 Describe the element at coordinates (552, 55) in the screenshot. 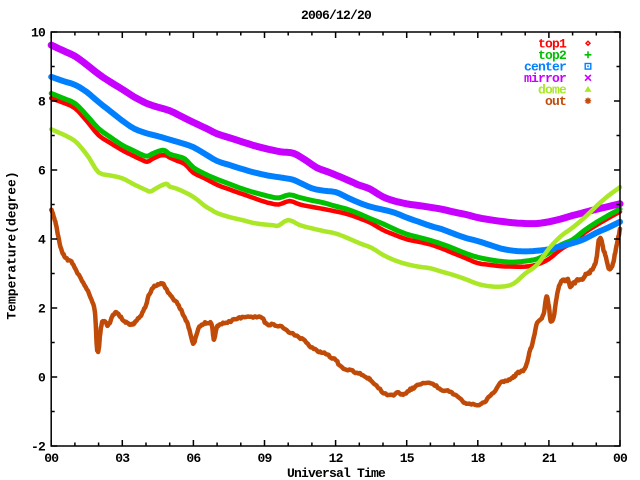

I see `svg-text: top2` at that location.